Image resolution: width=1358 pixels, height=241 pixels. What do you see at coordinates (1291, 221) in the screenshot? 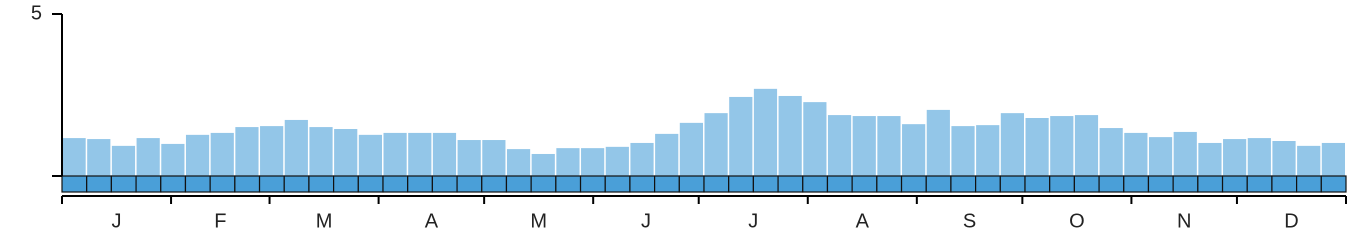
I see `x-tick-label: D` at bounding box center [1291, 221].